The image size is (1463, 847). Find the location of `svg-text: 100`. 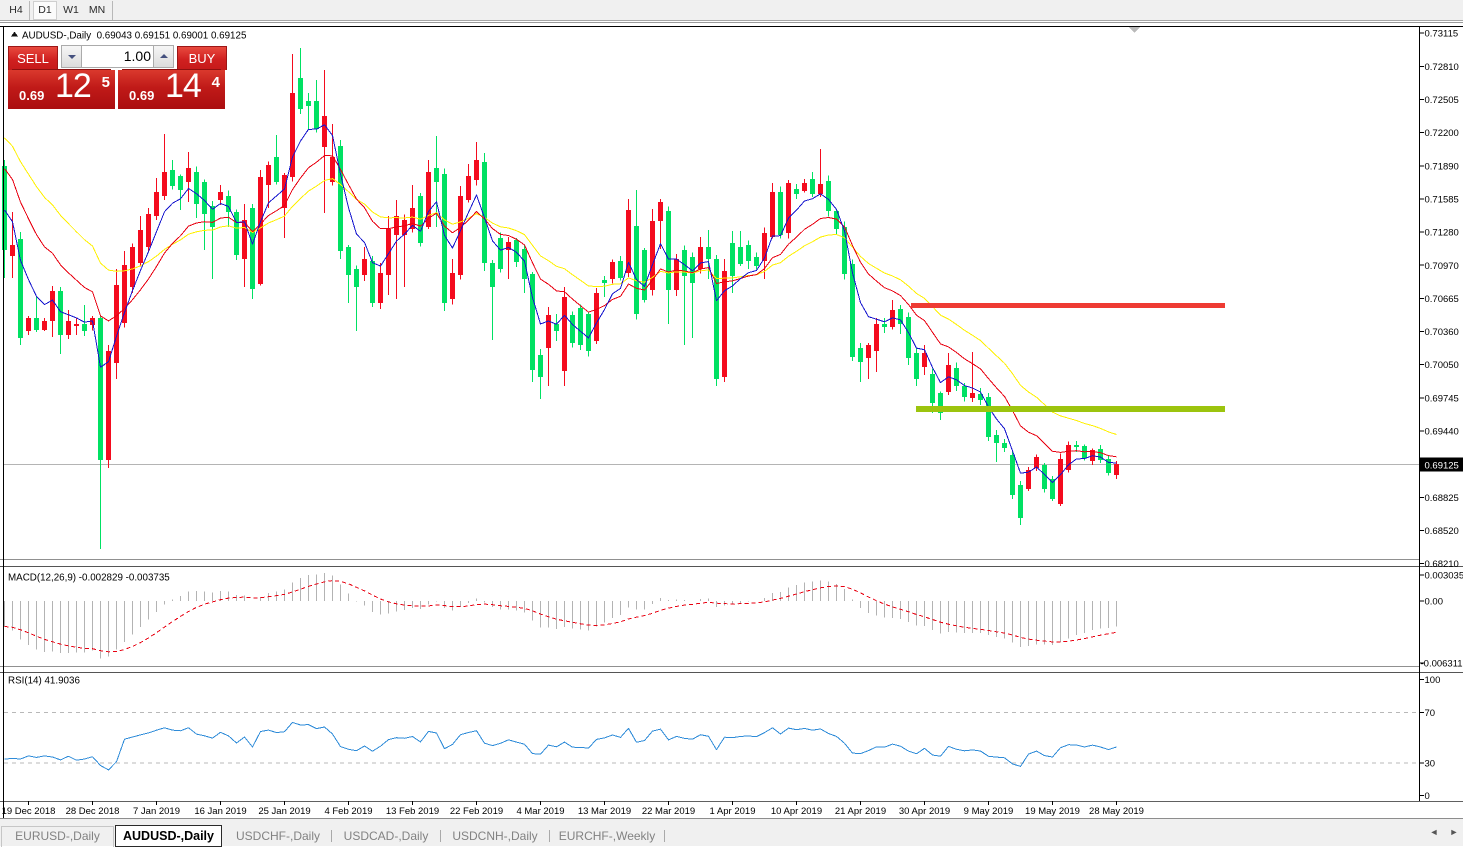

svg-text: 100 is located at coordinates (1433, 680).